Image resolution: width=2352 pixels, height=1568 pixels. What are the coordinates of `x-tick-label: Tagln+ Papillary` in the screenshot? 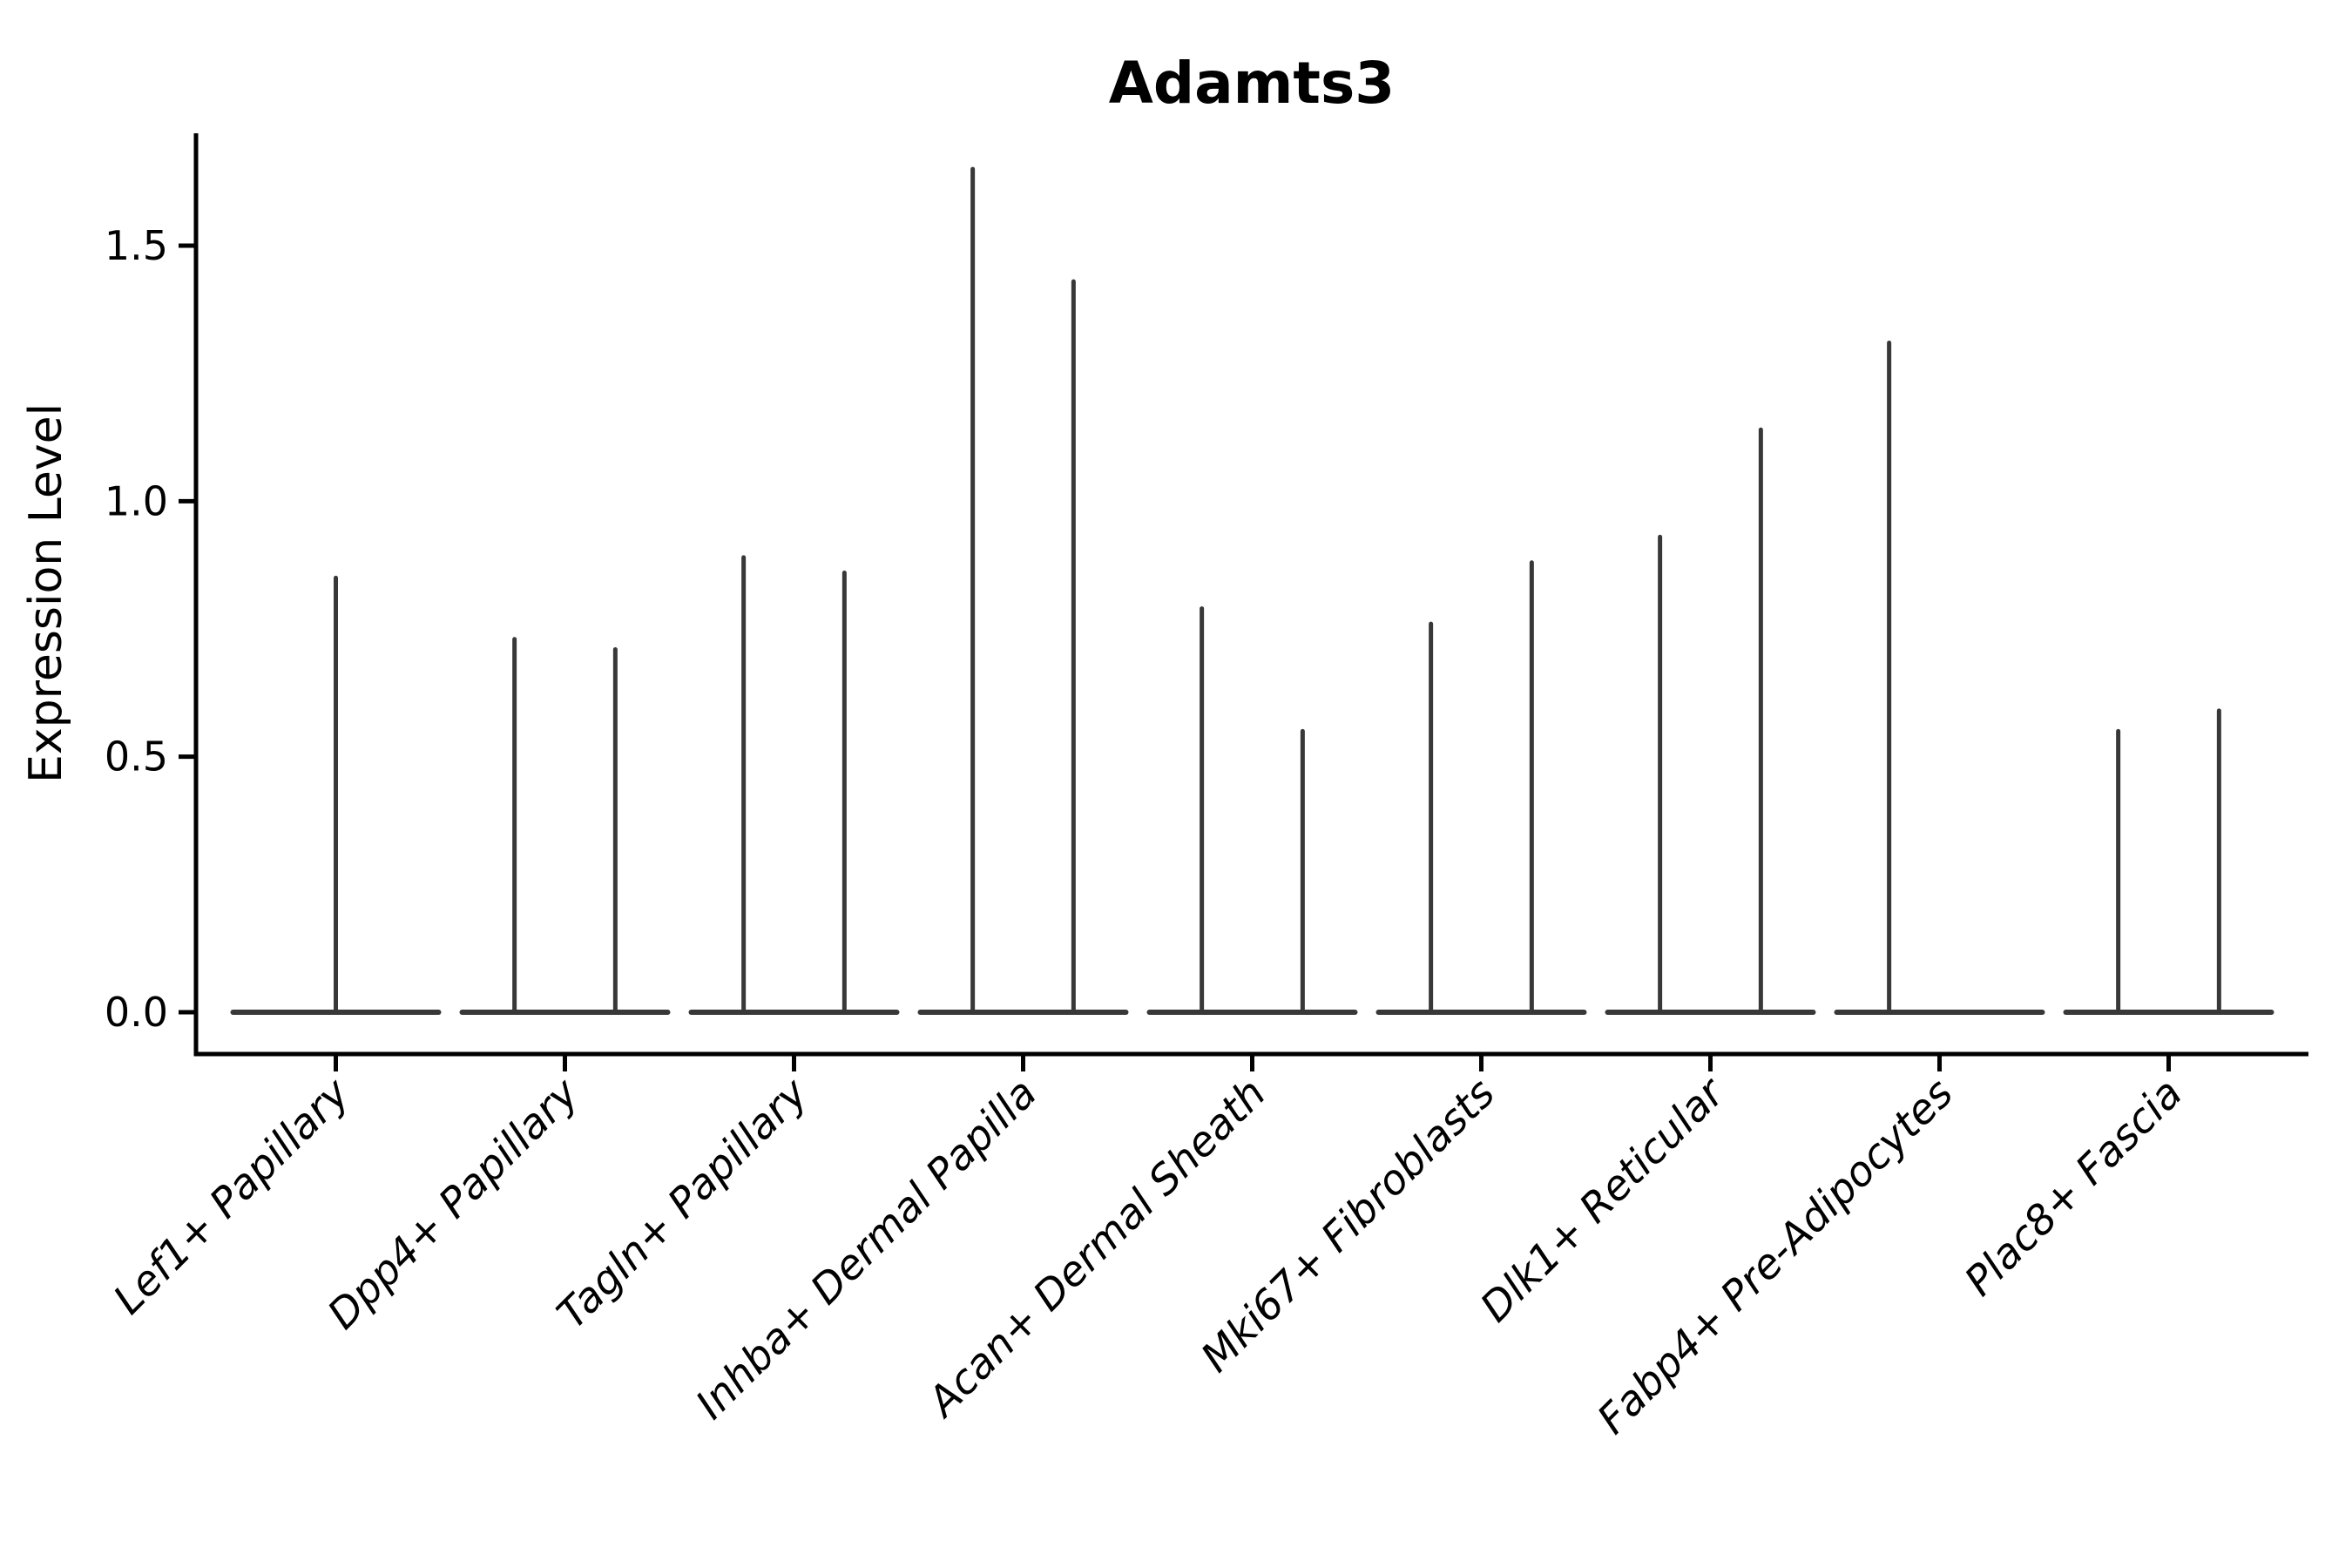 It's located at (683, 1204).